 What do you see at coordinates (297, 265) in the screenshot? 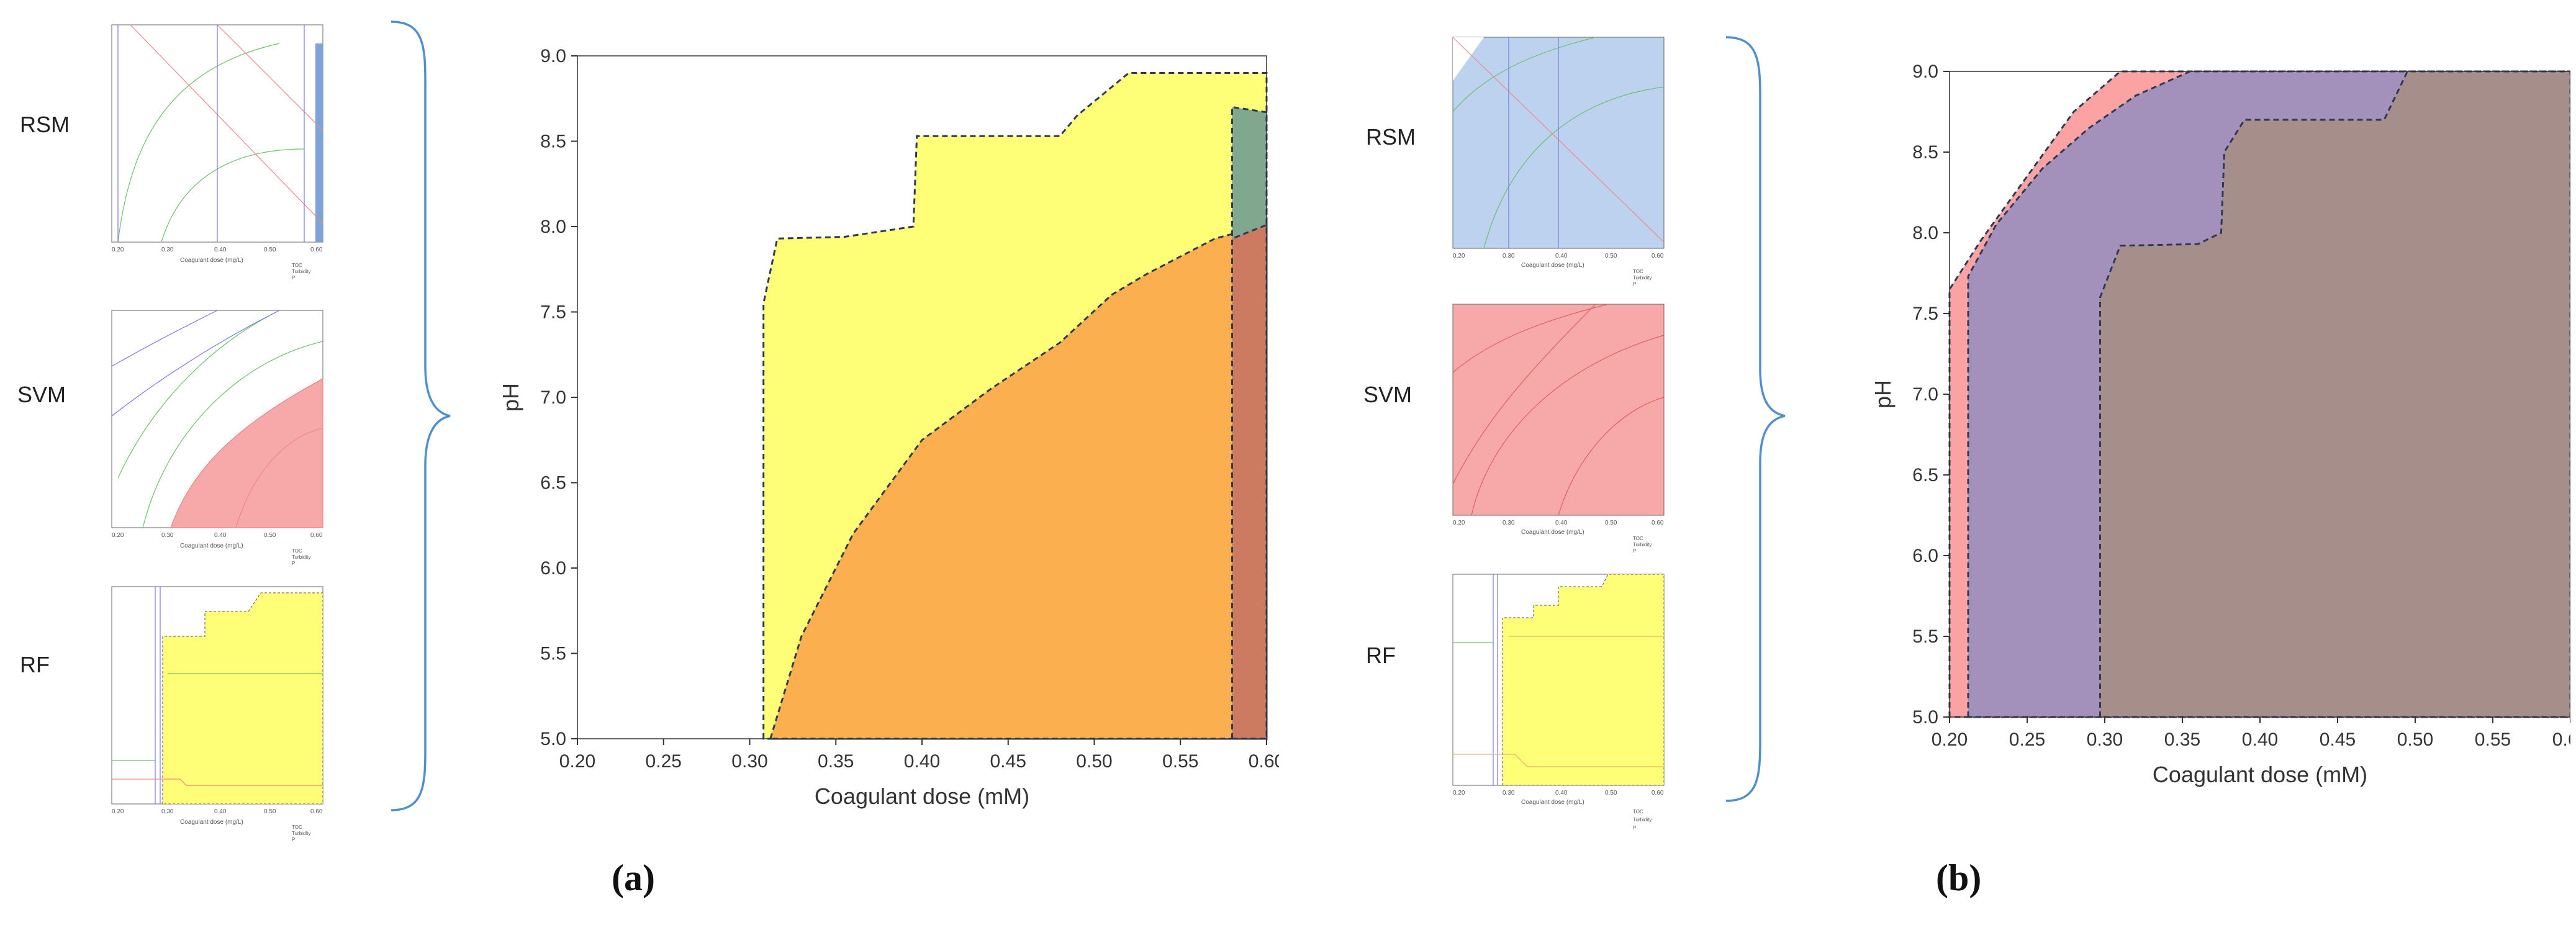
I see `mini-legend-toc-a: TOC` at bounding box center [297, 265].